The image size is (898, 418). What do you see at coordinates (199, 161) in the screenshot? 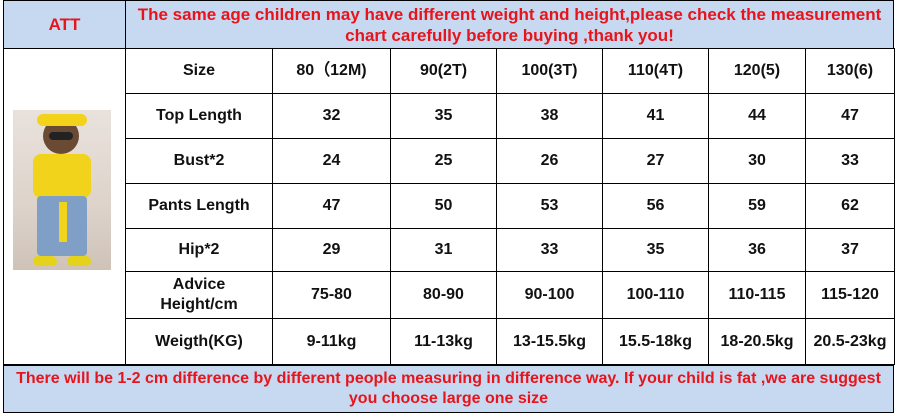
I see `row-label: Bust*2` at bounding box center [199, 161].